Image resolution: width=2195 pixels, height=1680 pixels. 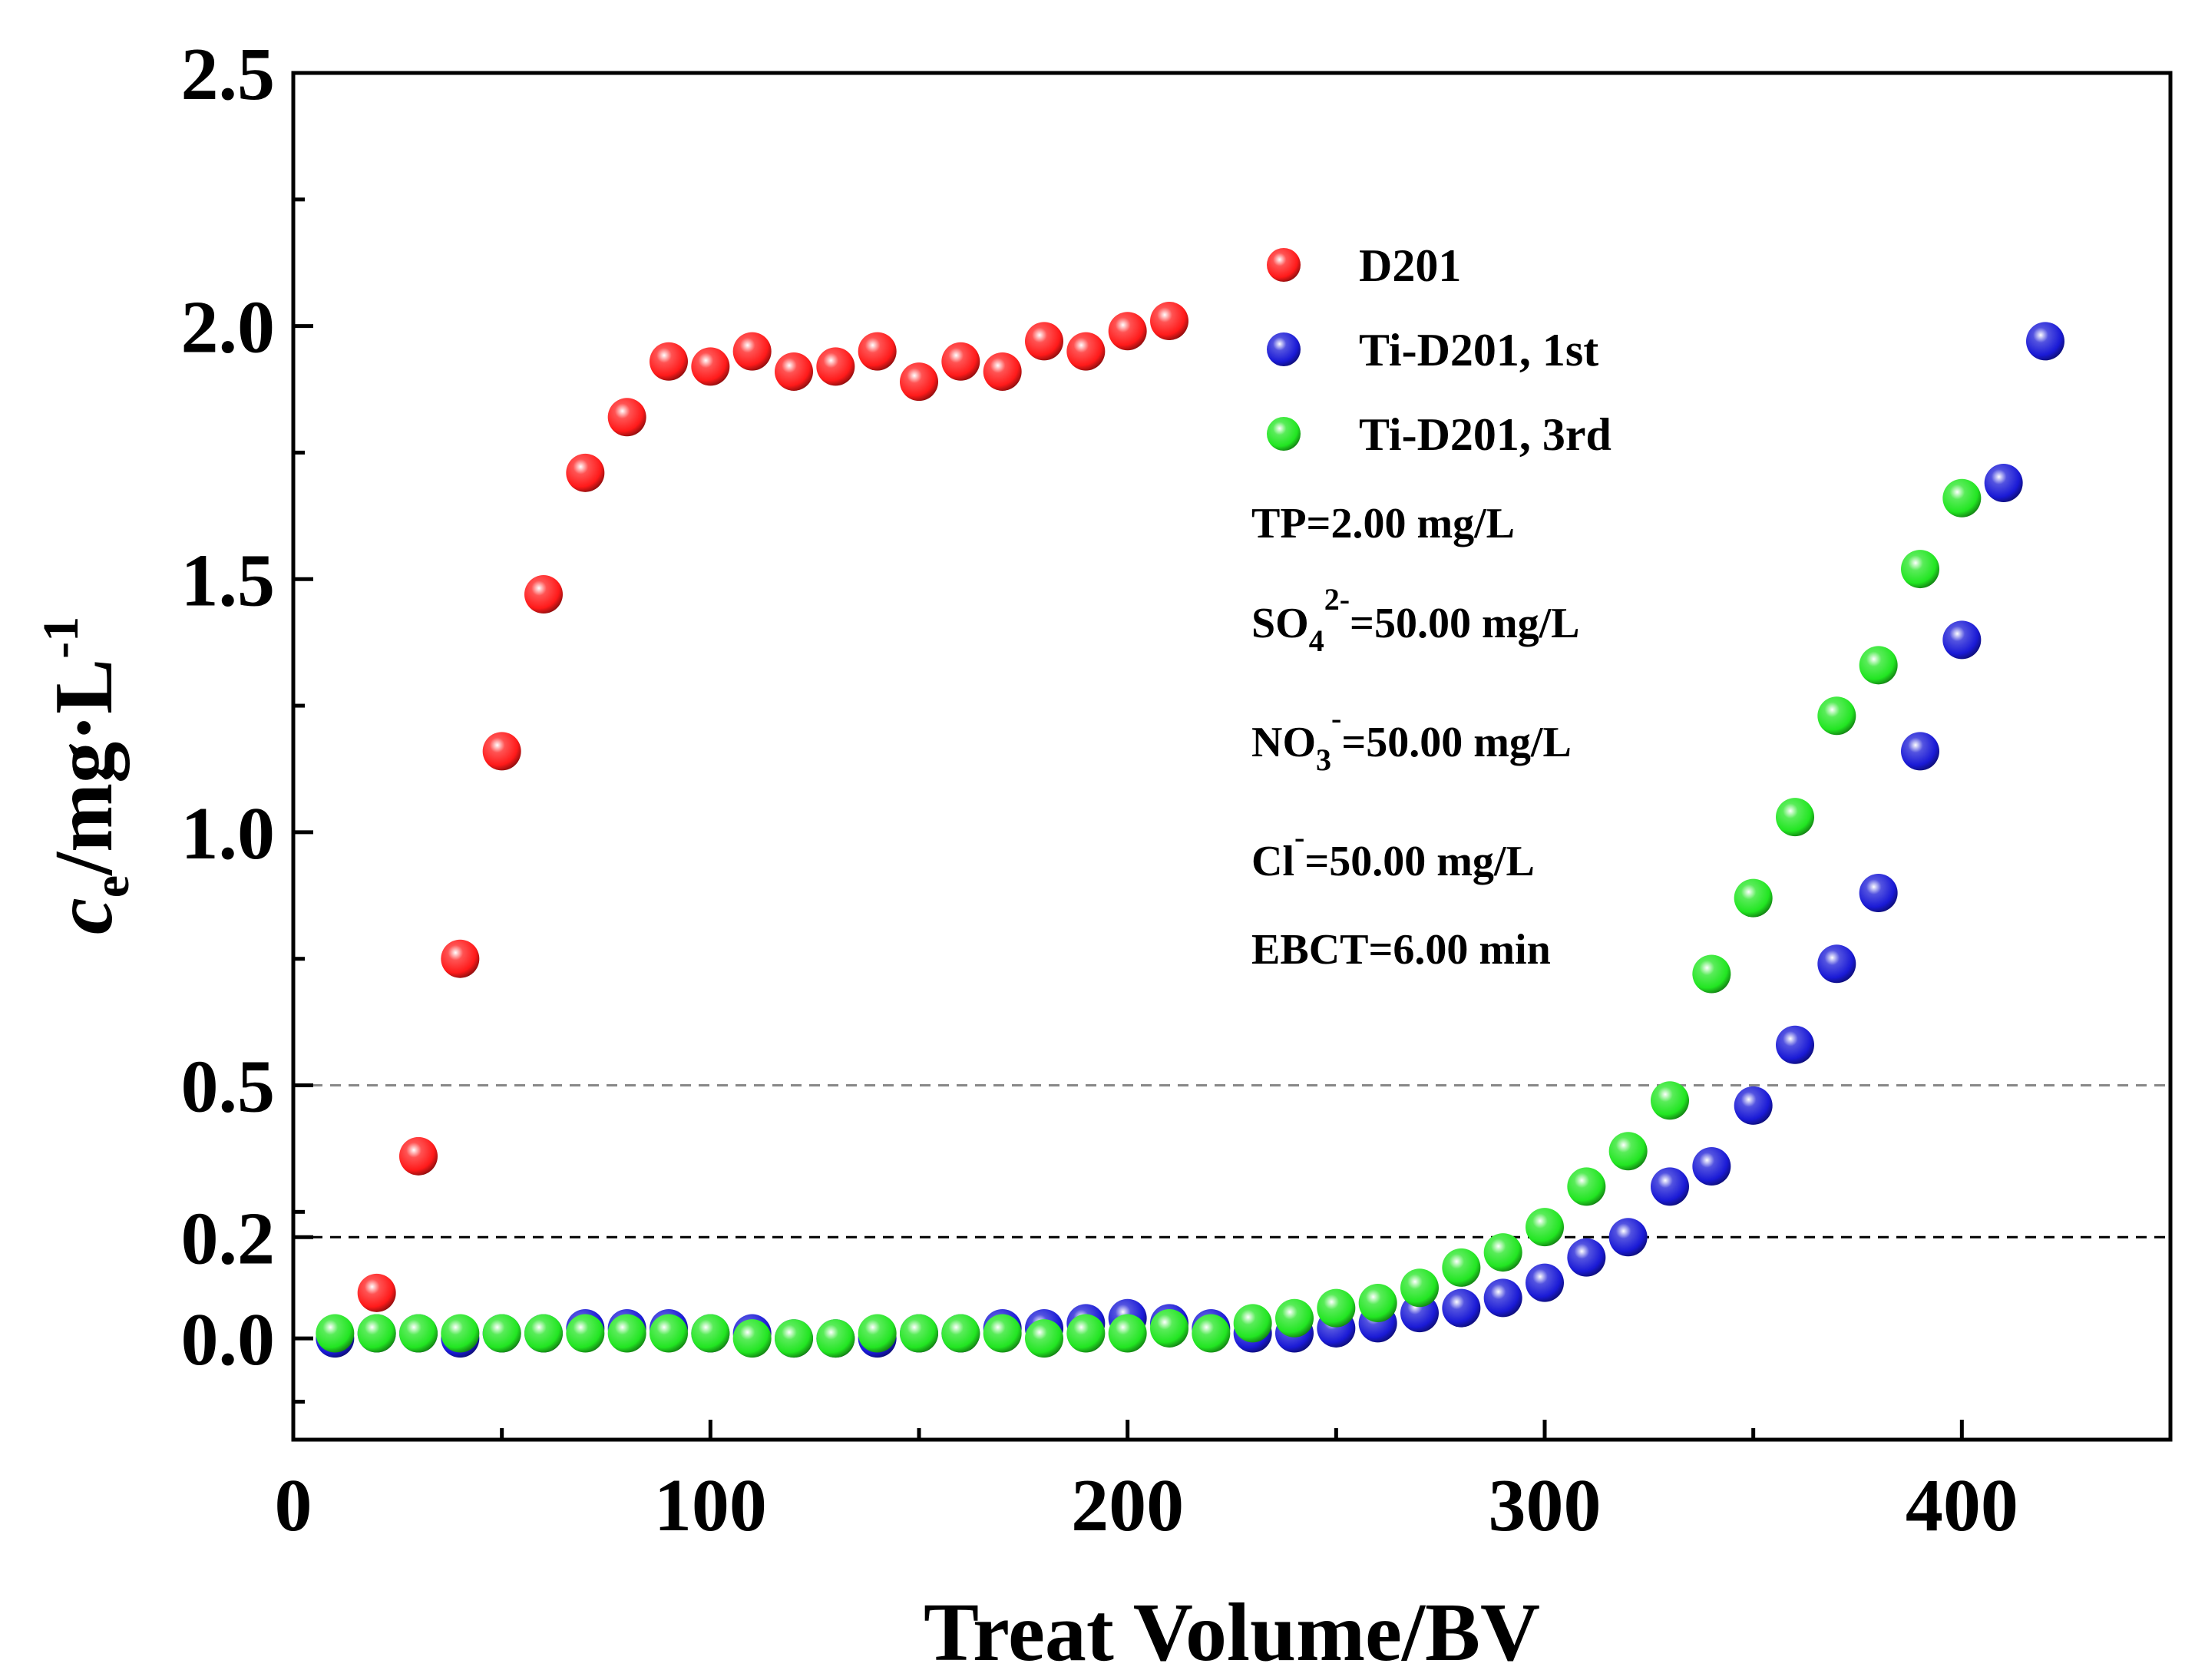 I want to click on condition-part: EBCT=6.00 min, so click(x=1401, y=950).